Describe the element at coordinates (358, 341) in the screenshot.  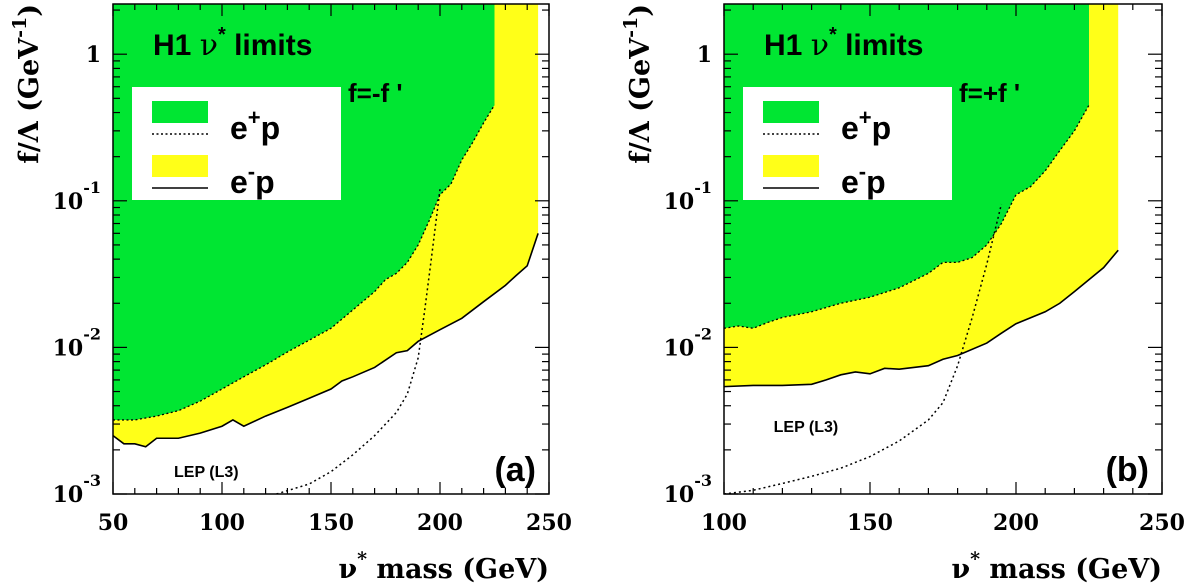
I see `lep-l3-limit-line` at that location.